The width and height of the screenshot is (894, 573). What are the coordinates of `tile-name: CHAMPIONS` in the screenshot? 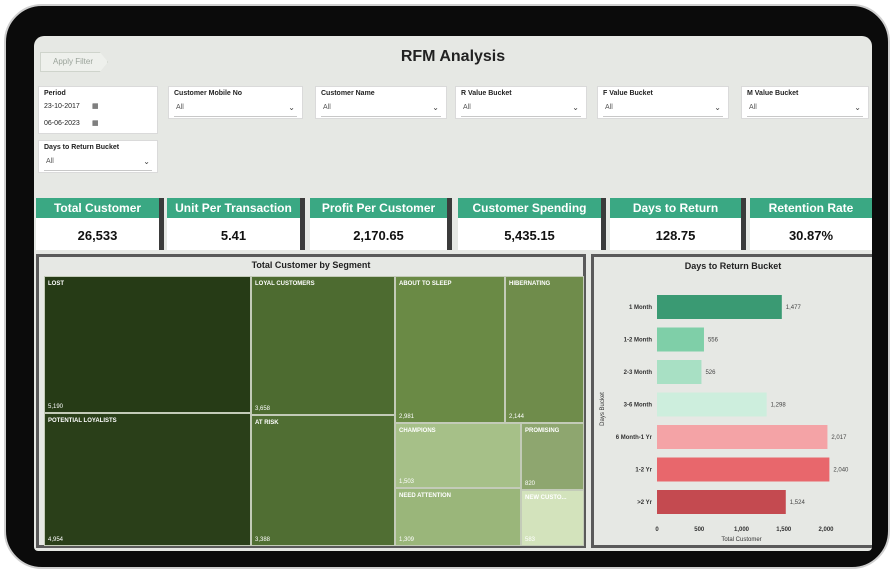 It's located at (417, 431).